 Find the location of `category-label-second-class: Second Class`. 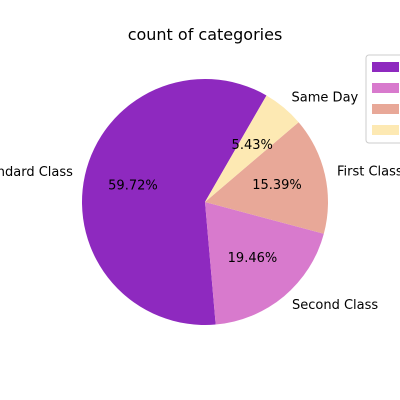

category-label-second-class: Second Class is located at coordinates (335, 305).